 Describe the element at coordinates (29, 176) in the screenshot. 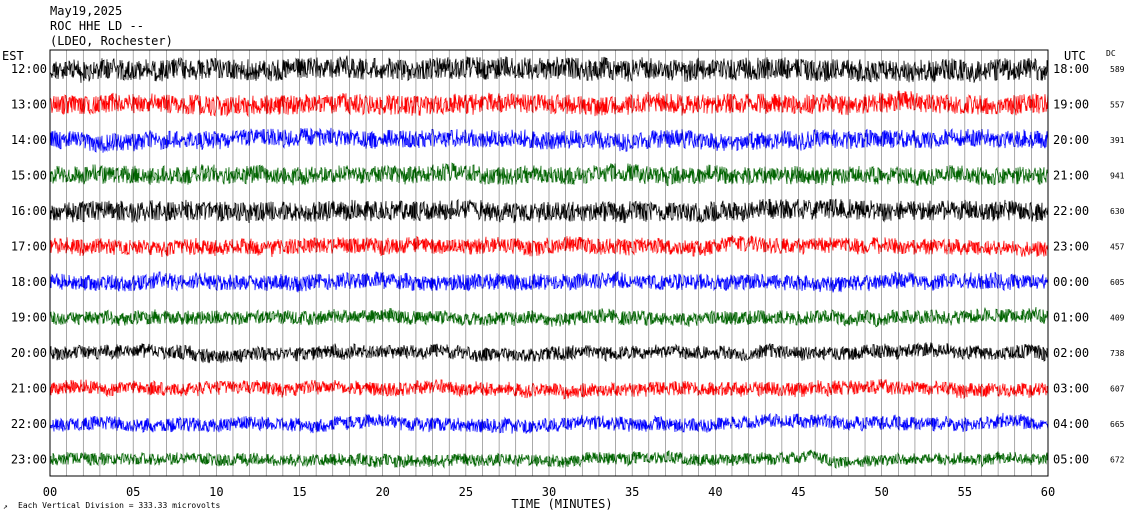

I see `est-row-label: 15:00` at that location.